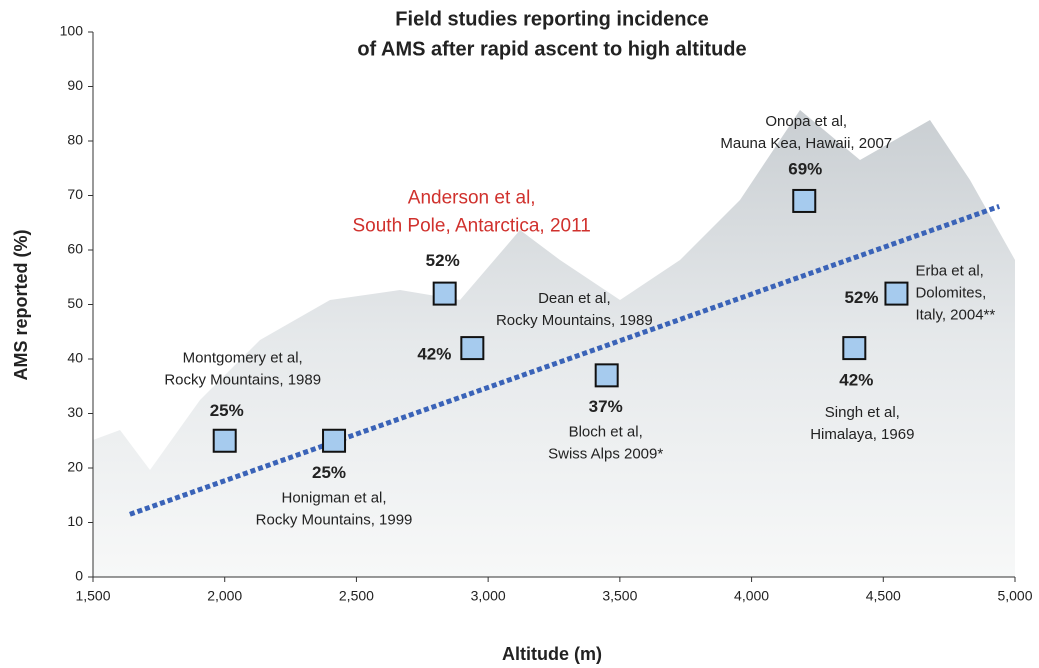 This screenshot has width=1039, height=668. Describe the element at coordinates (75, 85) in the screenshot. I see `y-tick-label: 90` at that location.